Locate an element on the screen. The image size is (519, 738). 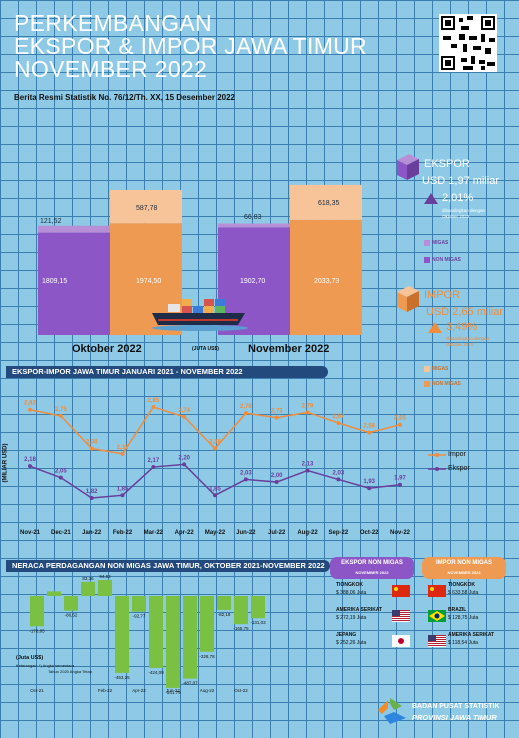
neraca-value-6: -92,77 is located at coordinates (139, 616).